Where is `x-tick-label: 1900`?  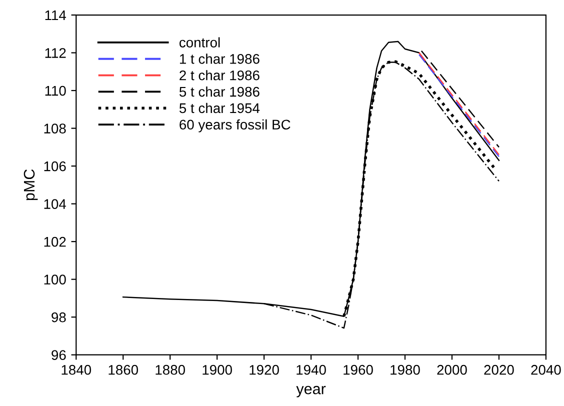 x-tick-label: 1900 is located at coordinates (217, 369).